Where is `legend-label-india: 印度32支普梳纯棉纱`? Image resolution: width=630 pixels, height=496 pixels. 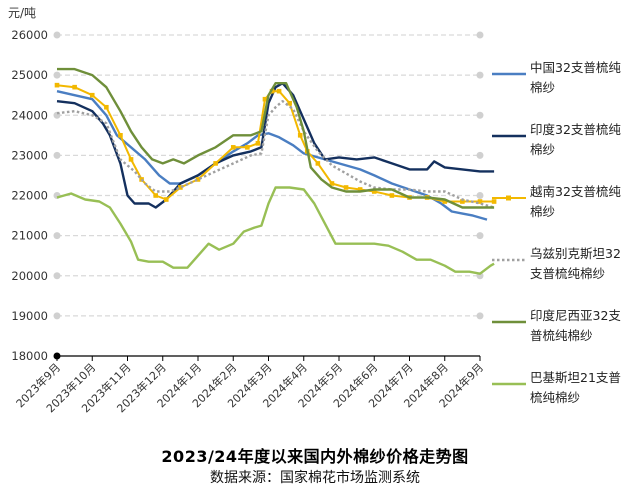
legend-label-india: 印度32支普梳纯棉纱 is located at coordinates (575, 139).